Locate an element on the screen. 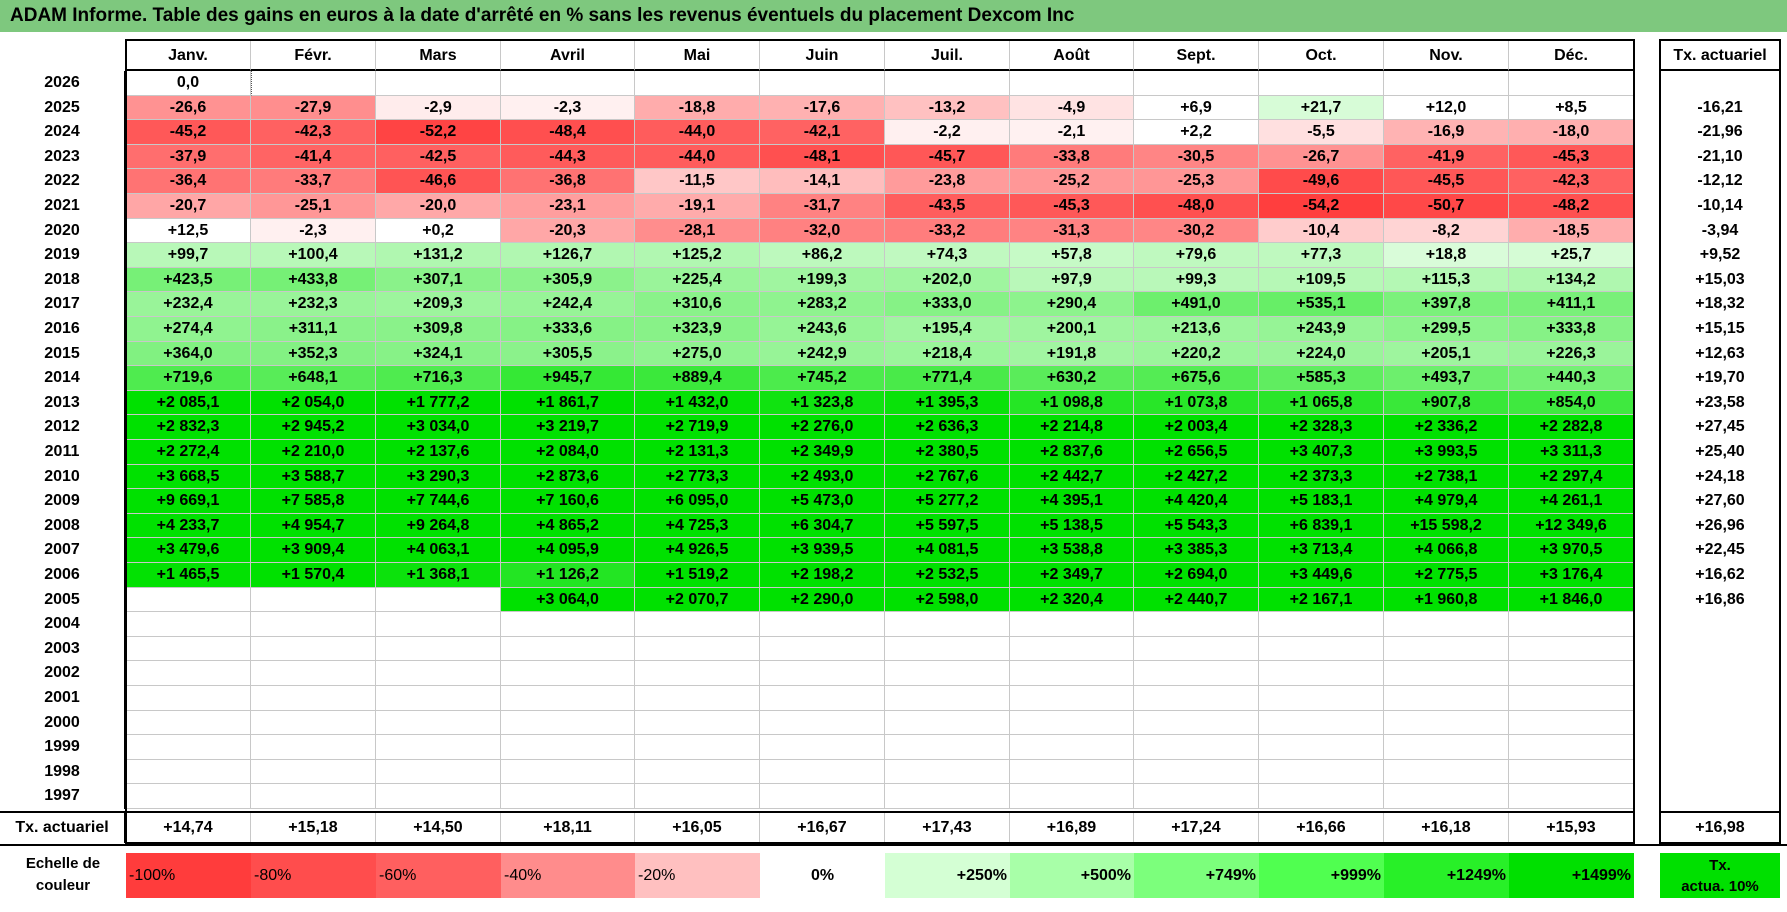  table-cell: +5 277,2 is located at coordinates (947, 501).